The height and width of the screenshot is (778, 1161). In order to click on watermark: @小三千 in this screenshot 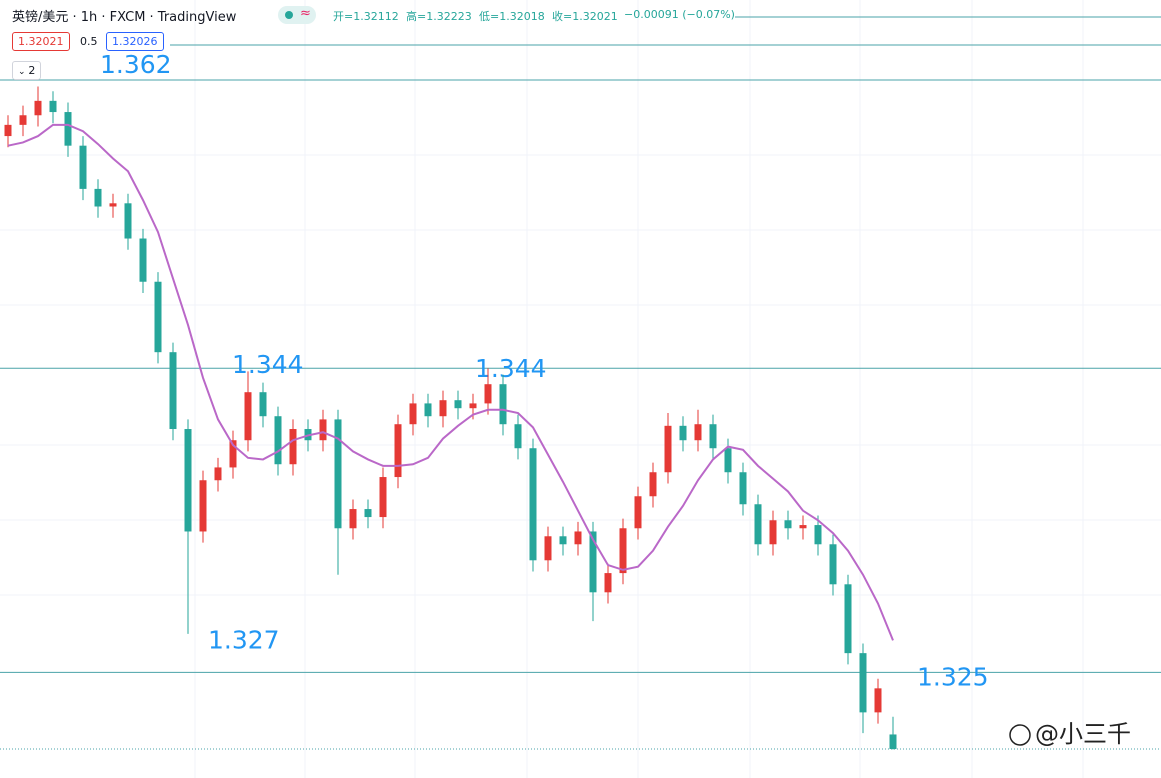, I will do `click(1083, 734)`.